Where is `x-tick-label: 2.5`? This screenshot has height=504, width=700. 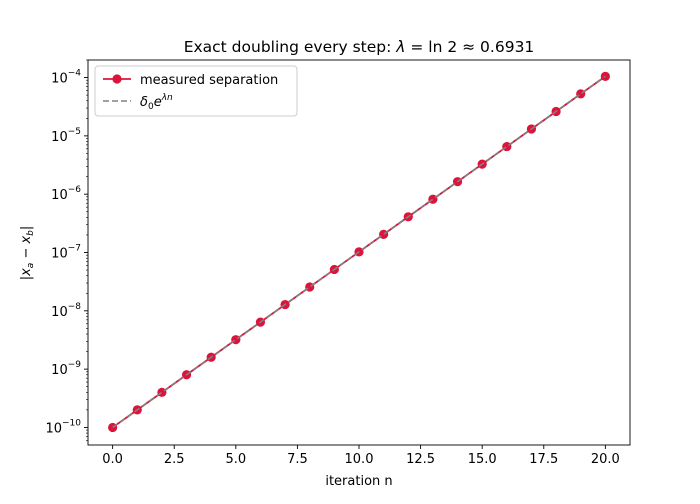 x-tick-label: 2.5 is located at coordinates (174, 459).